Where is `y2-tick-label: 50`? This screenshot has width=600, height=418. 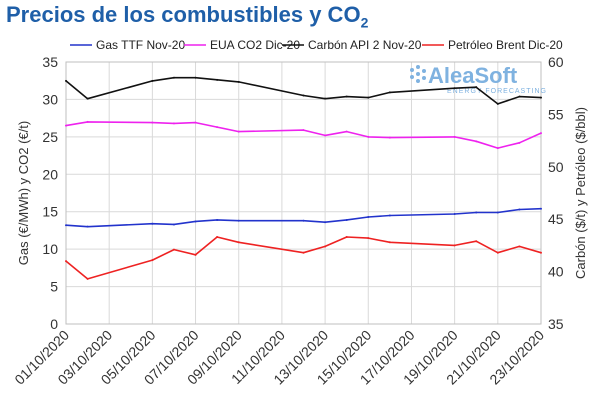 y2-tick-label: 50 is located at coordinates (556, 167).